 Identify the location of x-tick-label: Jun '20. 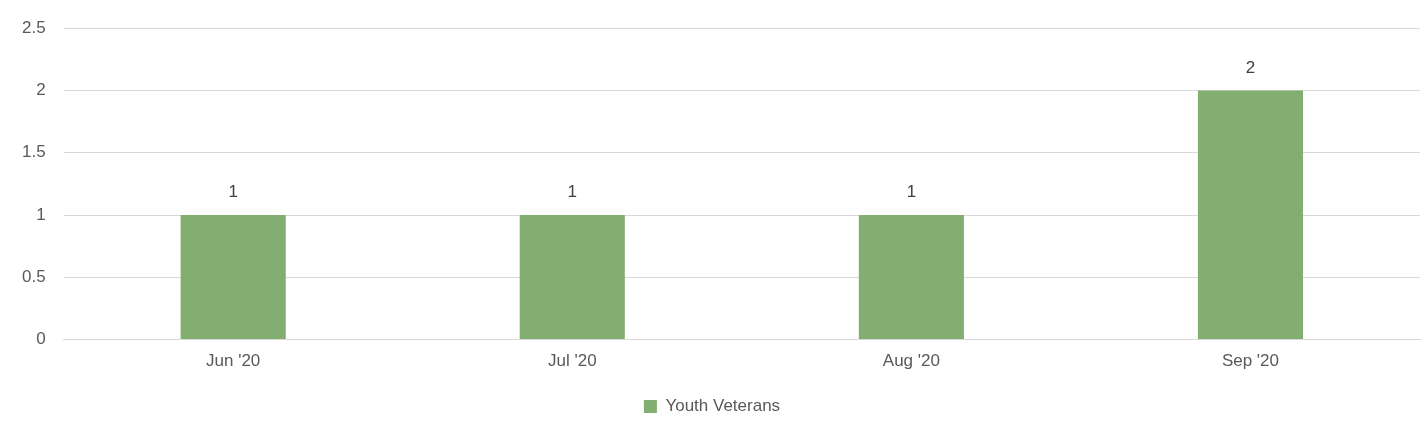
(233, 361).